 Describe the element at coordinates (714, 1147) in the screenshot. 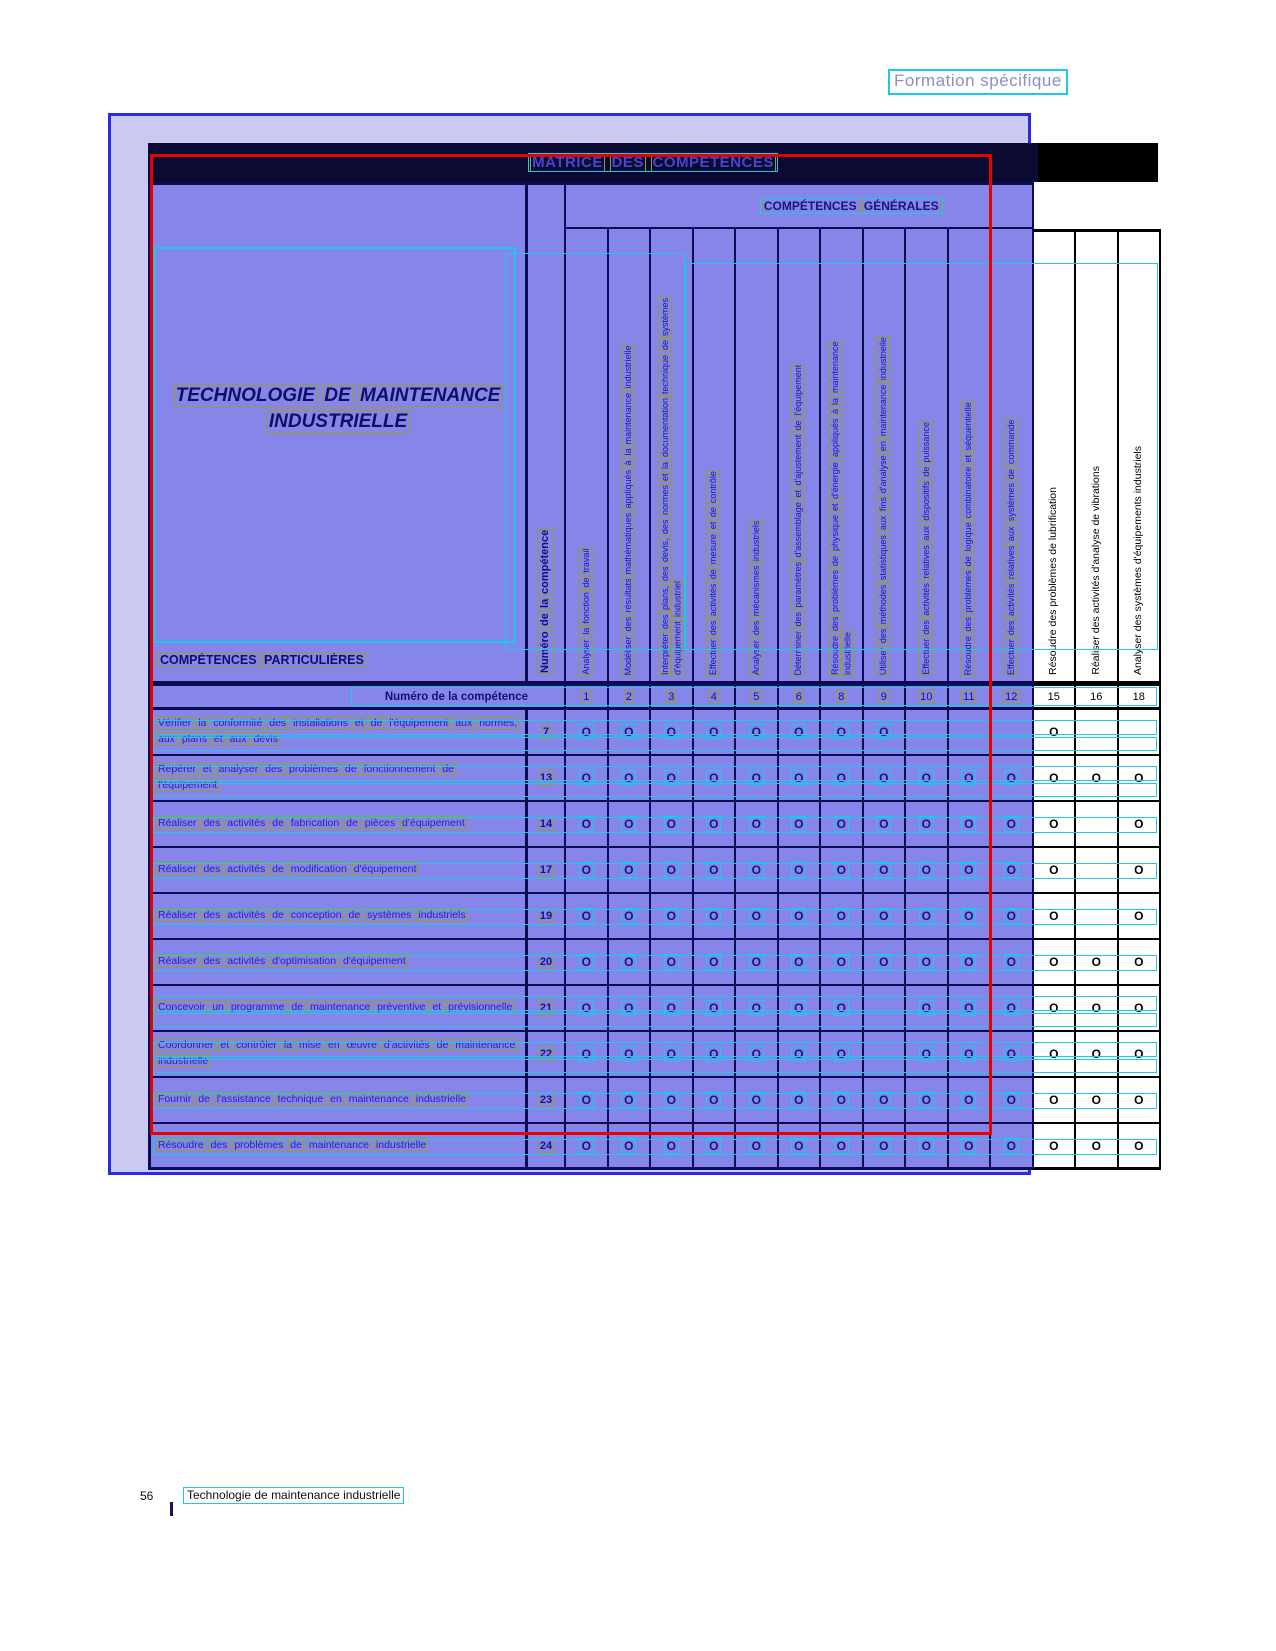

I see `matrix-cell-24-4: O` at that location.